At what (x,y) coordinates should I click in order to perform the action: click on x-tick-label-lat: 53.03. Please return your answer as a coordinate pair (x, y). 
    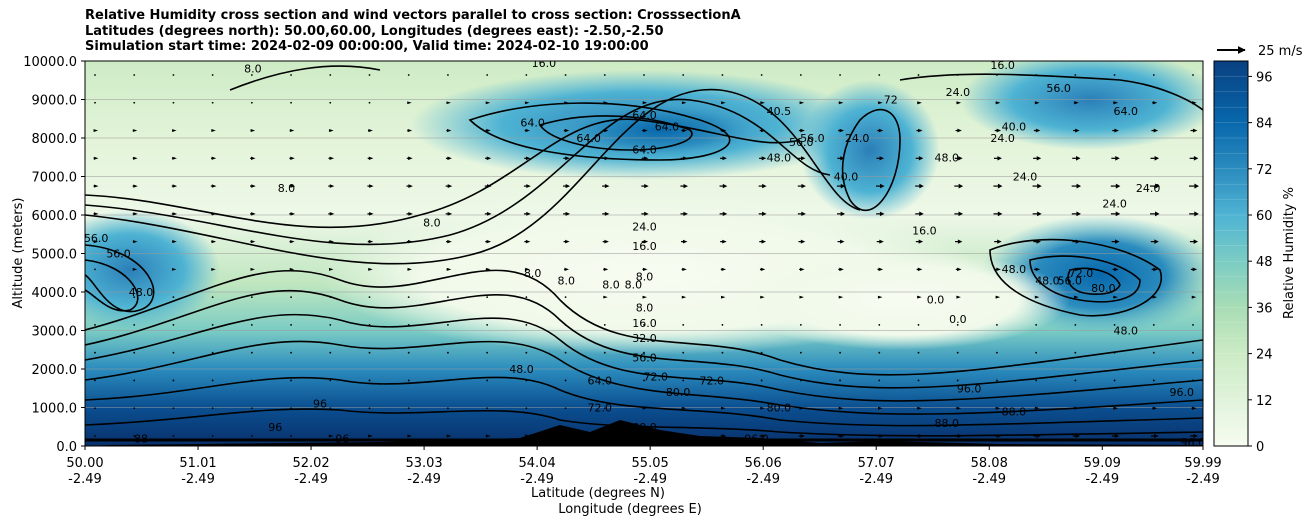
    Looking at the image, I should click on (423, 463).